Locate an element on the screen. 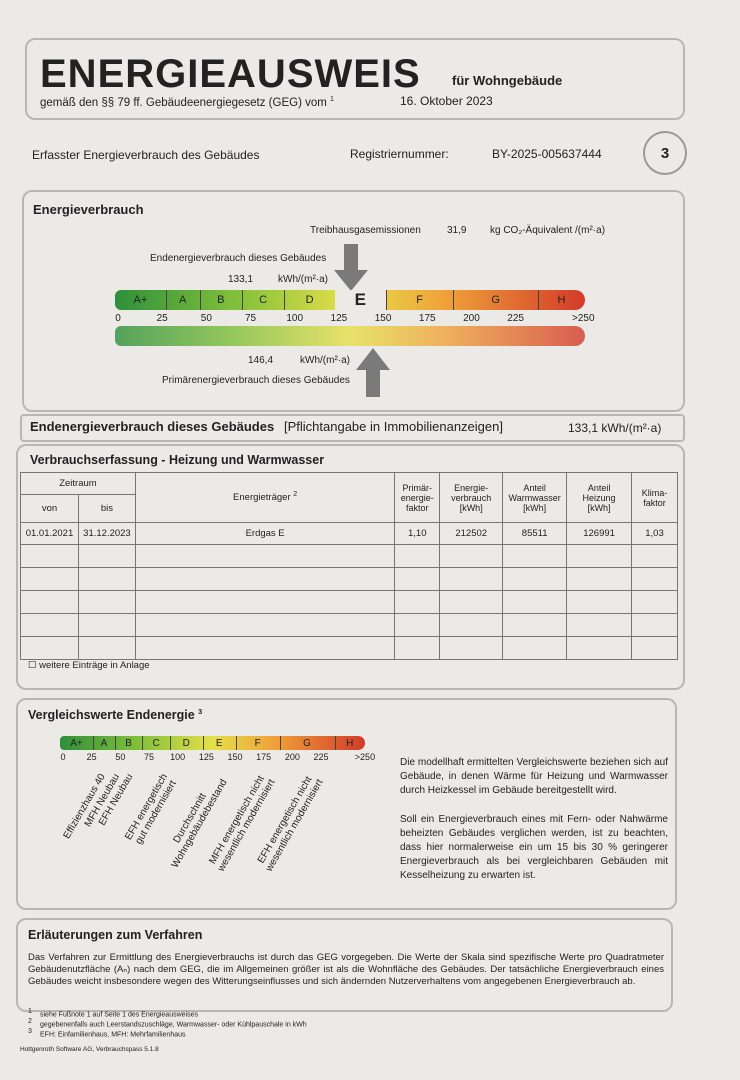 The height and width of the screenshot is (1080, 740). carrier-text: Energieträger is located at coordinates (262, 498).